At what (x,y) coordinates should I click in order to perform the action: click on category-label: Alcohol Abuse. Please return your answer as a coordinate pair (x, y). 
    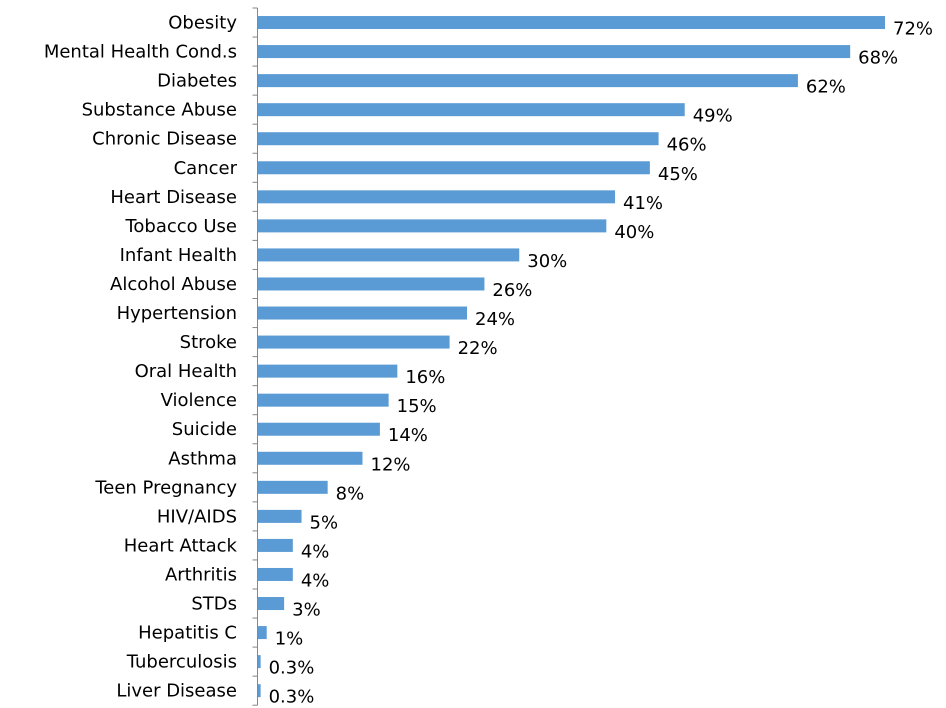
    Looking at the image, I should click on (173, 284).